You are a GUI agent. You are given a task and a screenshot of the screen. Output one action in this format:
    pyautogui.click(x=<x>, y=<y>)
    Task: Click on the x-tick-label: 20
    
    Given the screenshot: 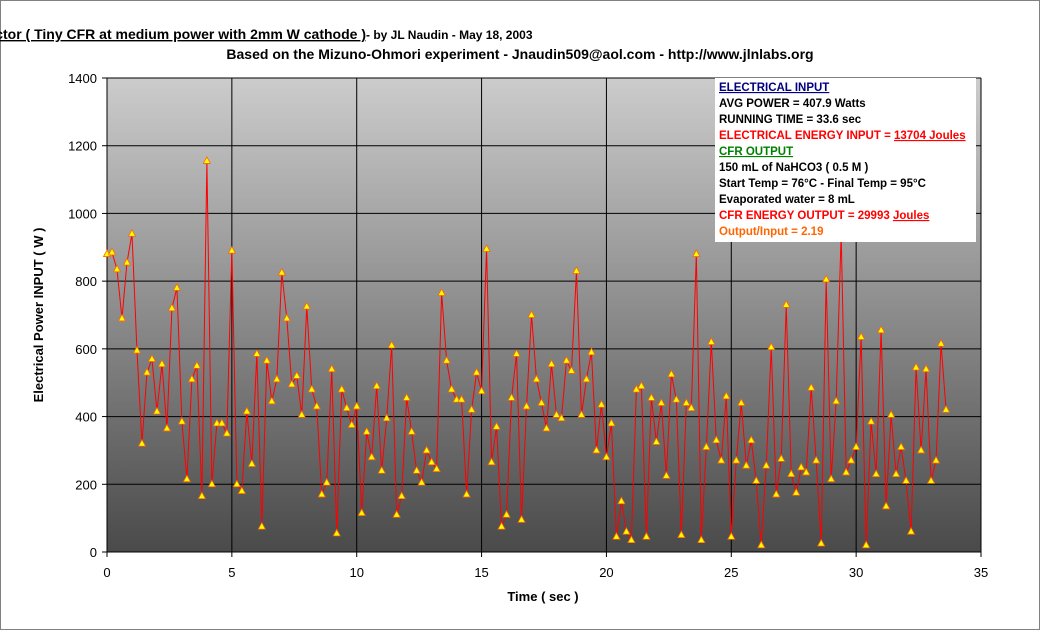 What is the action you would take?
    pyautogui.click(x=606, y=572)
    